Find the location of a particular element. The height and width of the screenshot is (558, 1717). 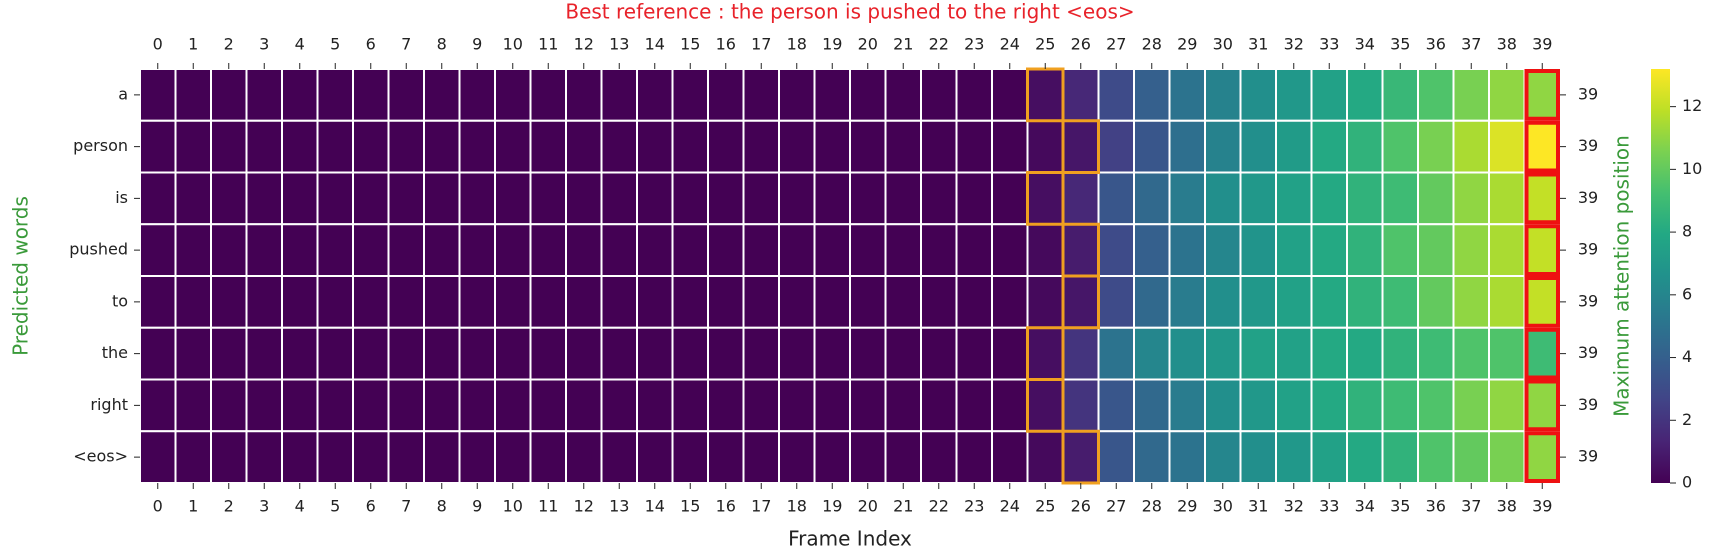

x-tick-label: 0 is located at coordinates (158, 506).